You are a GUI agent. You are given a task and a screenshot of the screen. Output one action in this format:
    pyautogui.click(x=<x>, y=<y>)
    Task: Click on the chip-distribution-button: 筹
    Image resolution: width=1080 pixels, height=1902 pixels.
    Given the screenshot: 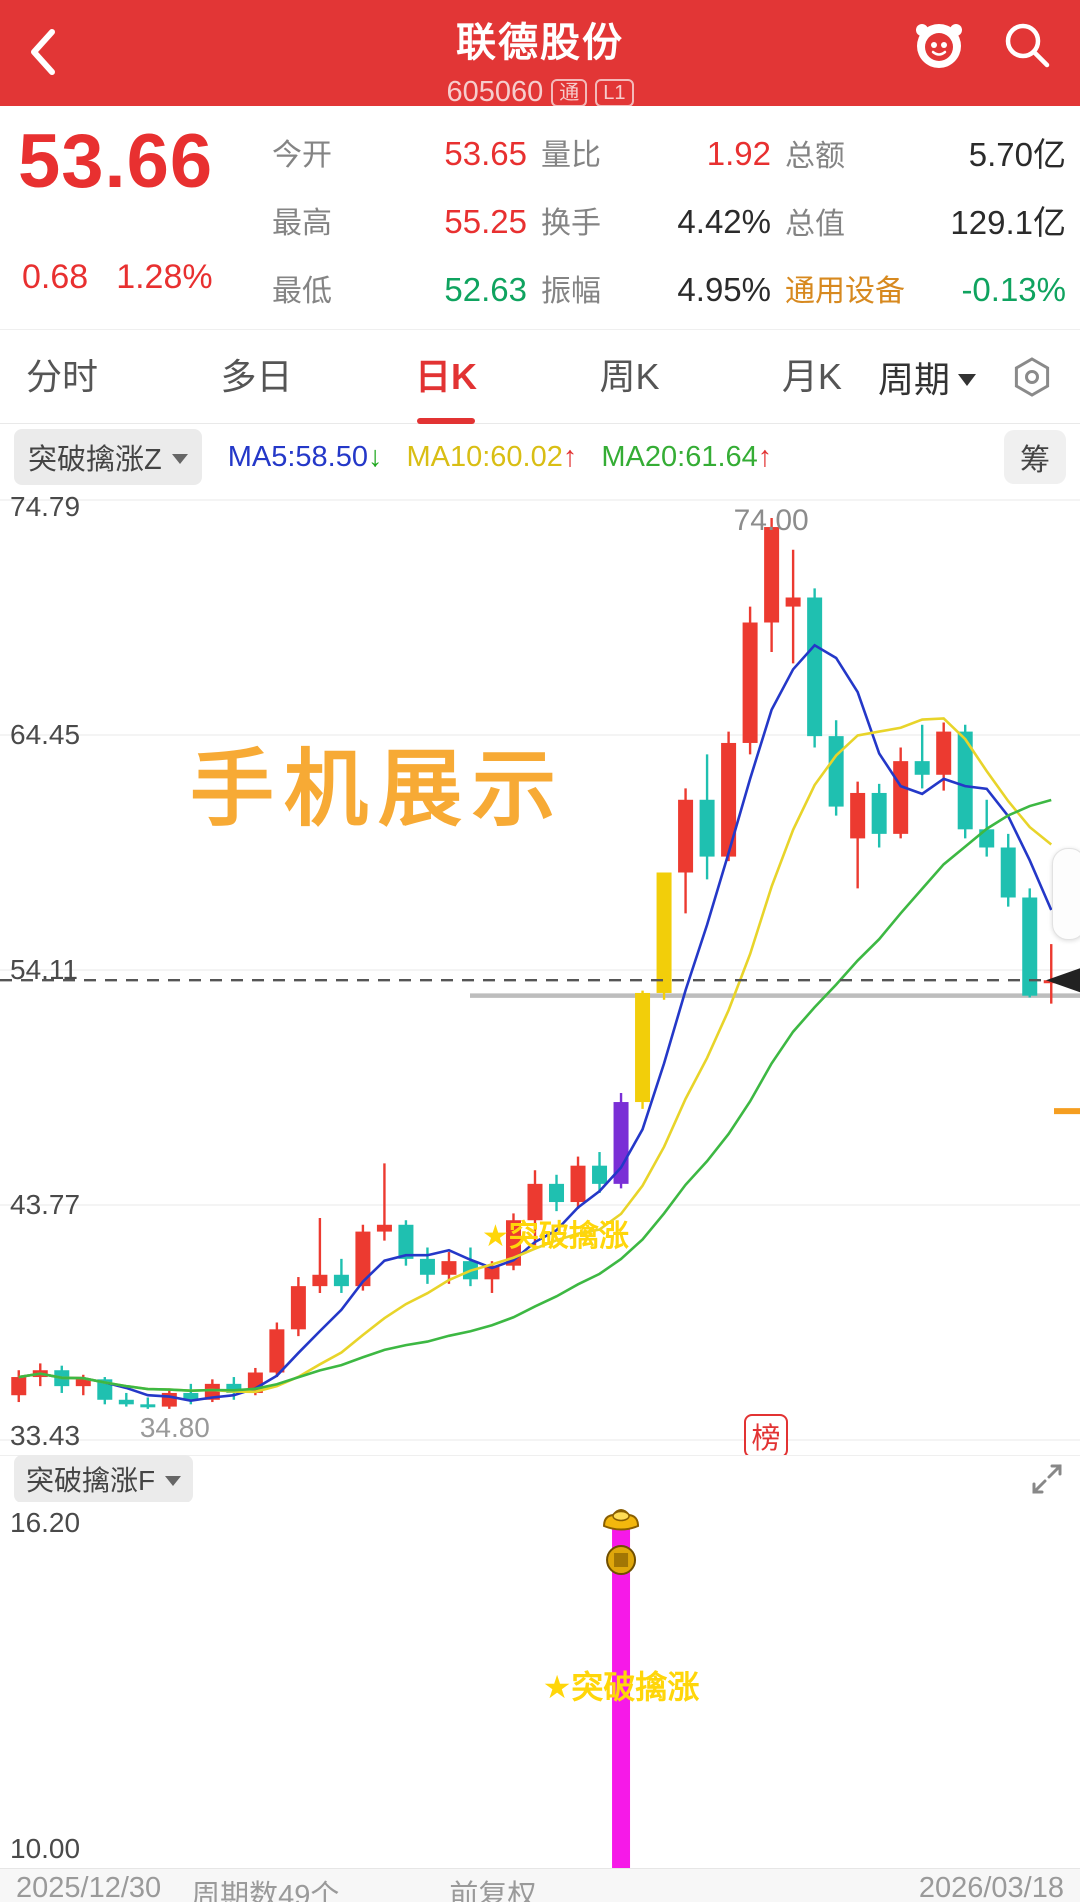 What is the action you would take?
    pyautogui.click(x=1035, y=457)
    